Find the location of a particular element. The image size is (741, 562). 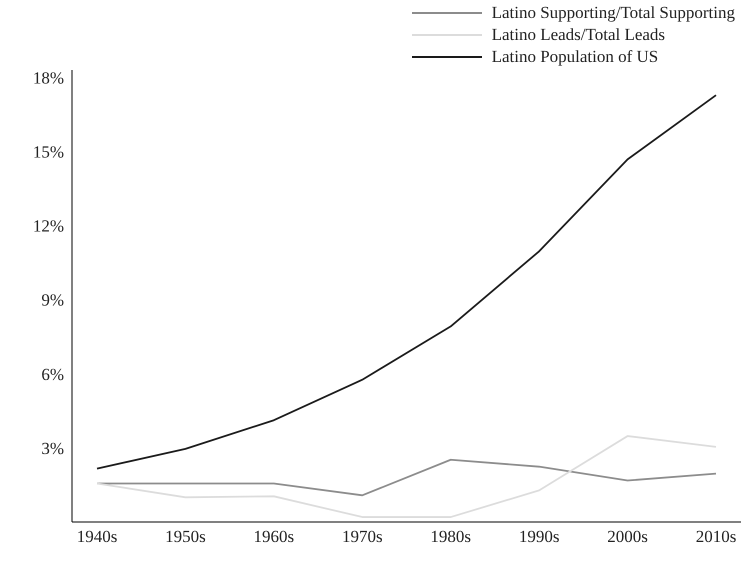

x-tick-label: 1970s is located at coordinates (362, 536).